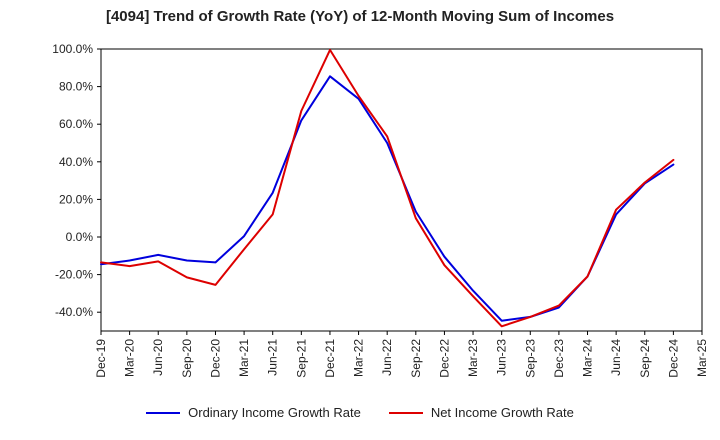  Describe the element at coordinates (405, 412) in the screenshot. I see `legend-swatch-net` at that location.